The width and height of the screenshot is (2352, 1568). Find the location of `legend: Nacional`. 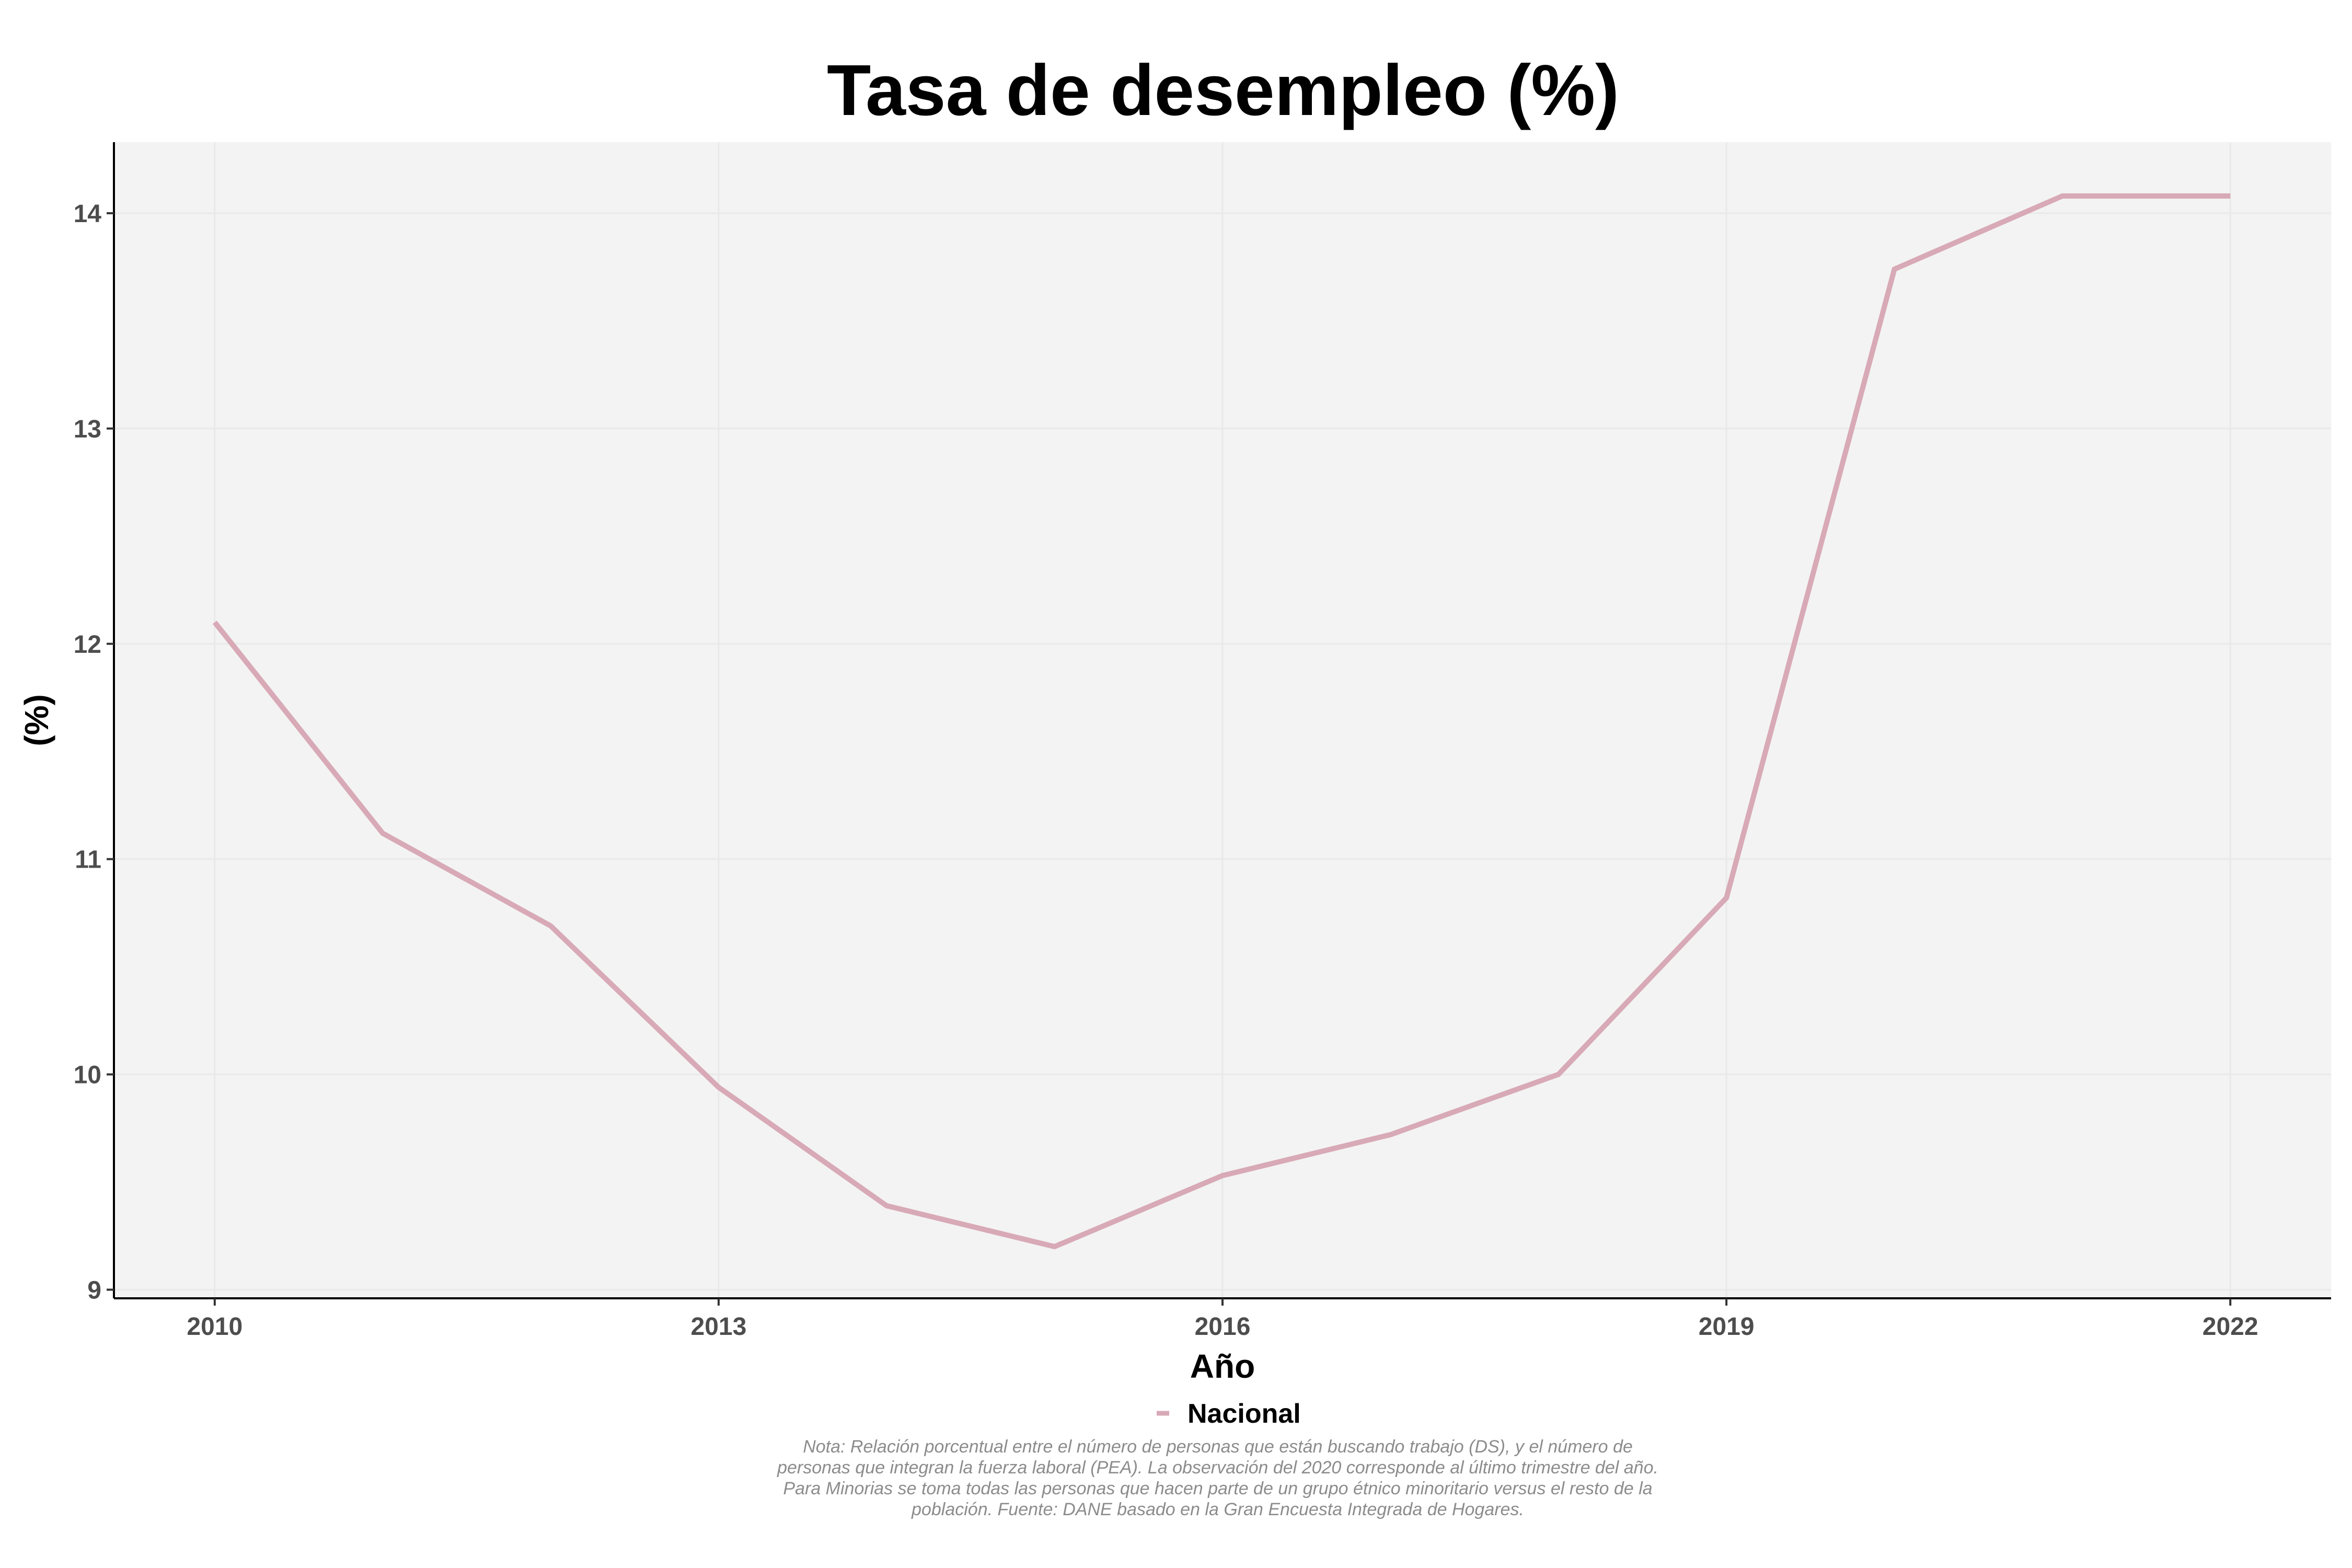

legend: Nacional is located at coordinates (1229, 1414).